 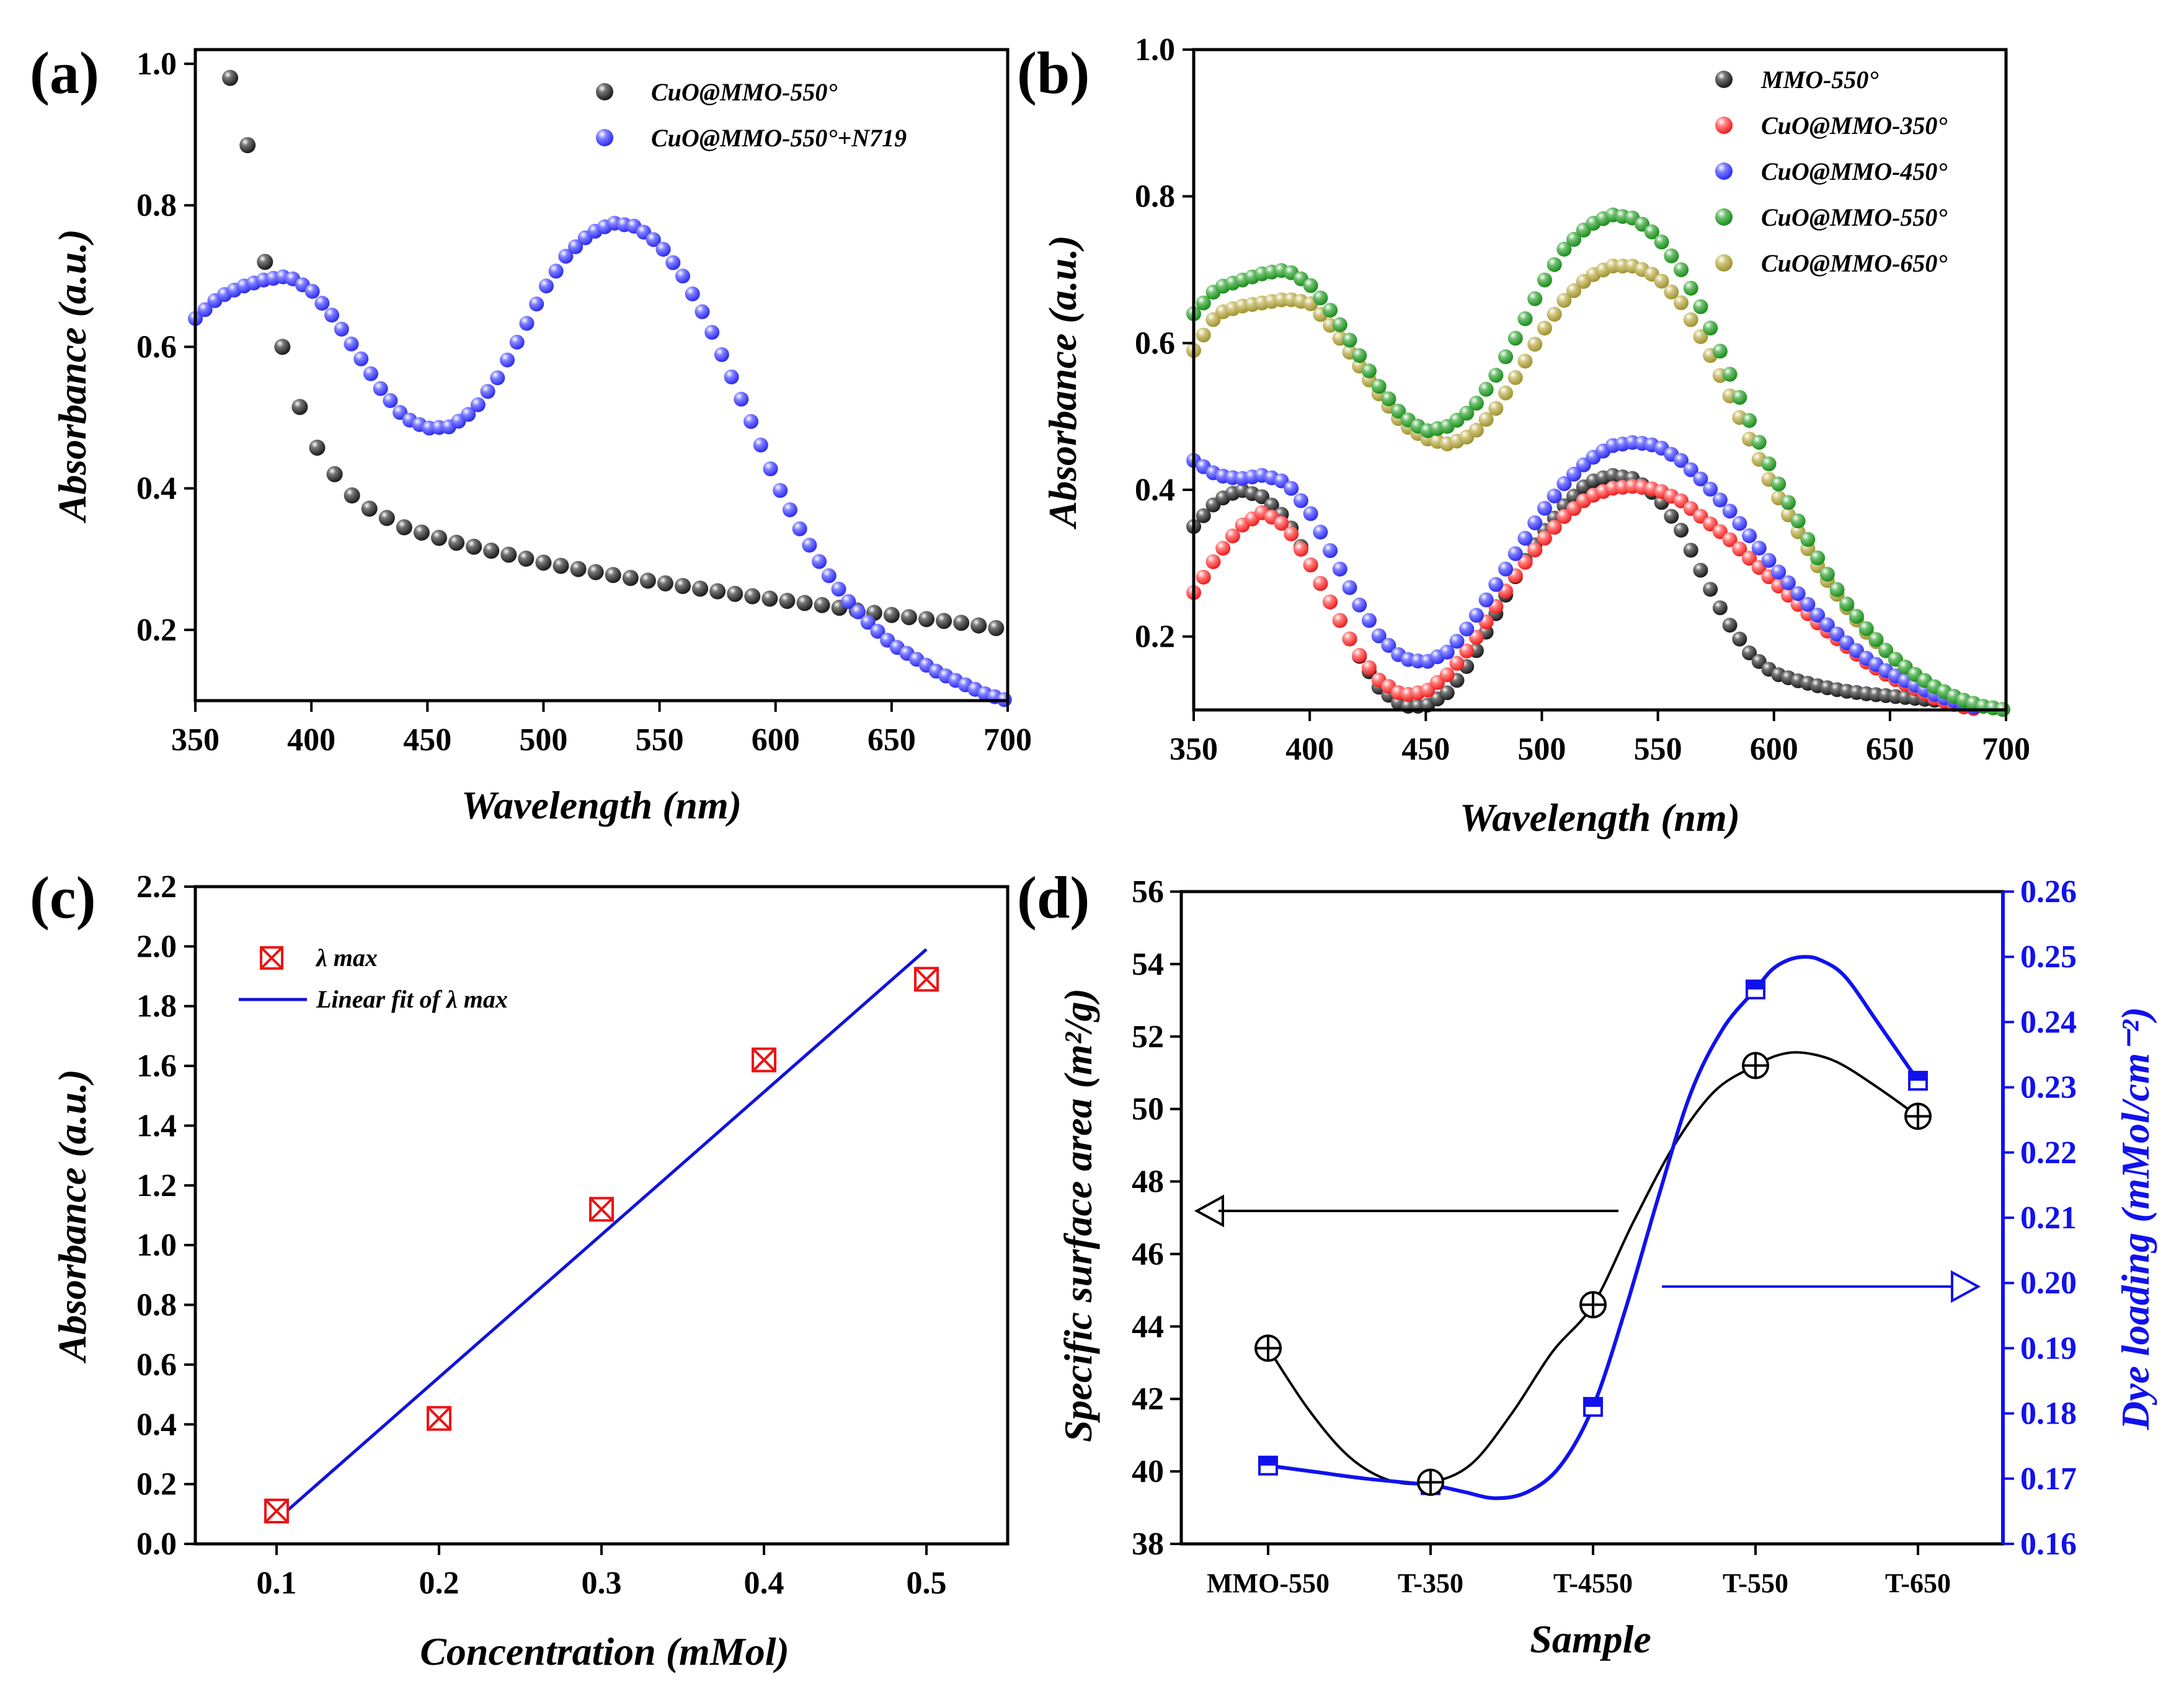 What do you see at coordinates (157, 1424) in the screenshot?
I see `y-tick-label: 0.4` at bounding box center [157, 1424].